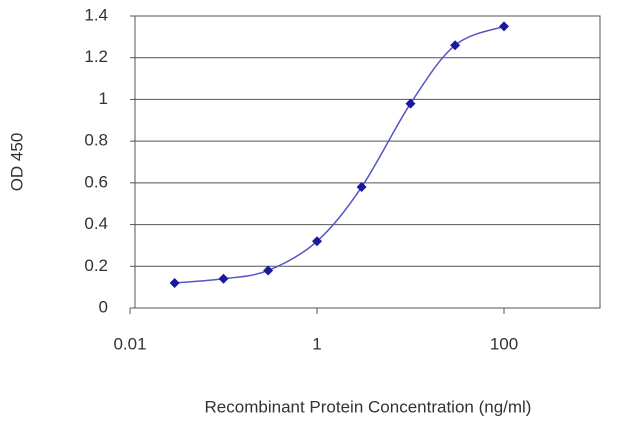 The image size is (640, 427). I want to click on y-tick-label: 0, so click(103, 306).